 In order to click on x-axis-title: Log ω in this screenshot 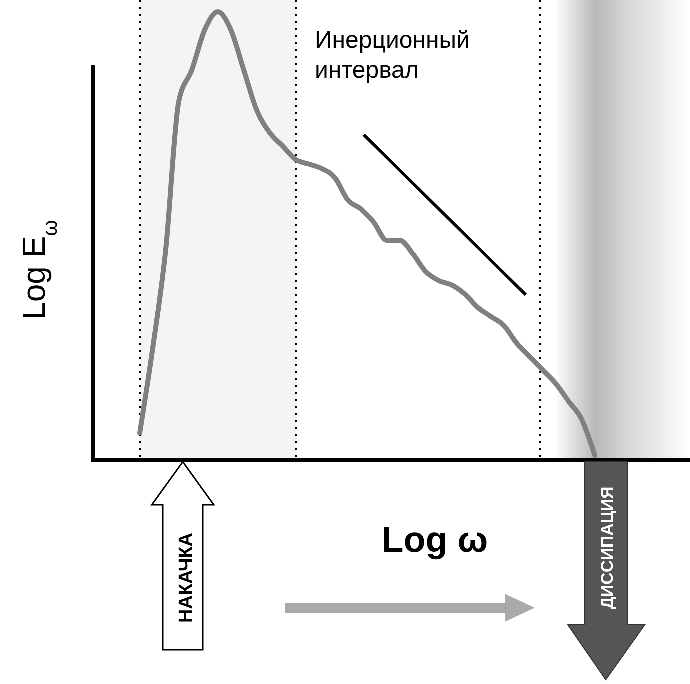, I will do `click(435, 539)`.